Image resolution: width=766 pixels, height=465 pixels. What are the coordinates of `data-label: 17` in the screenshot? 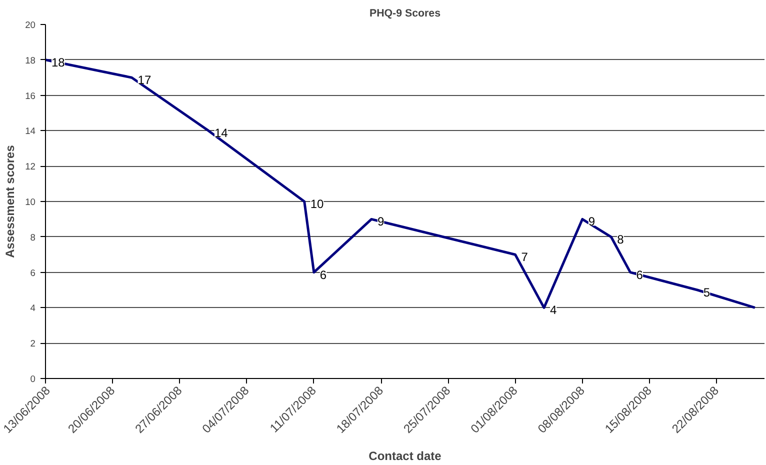 It's located at (145, 80).